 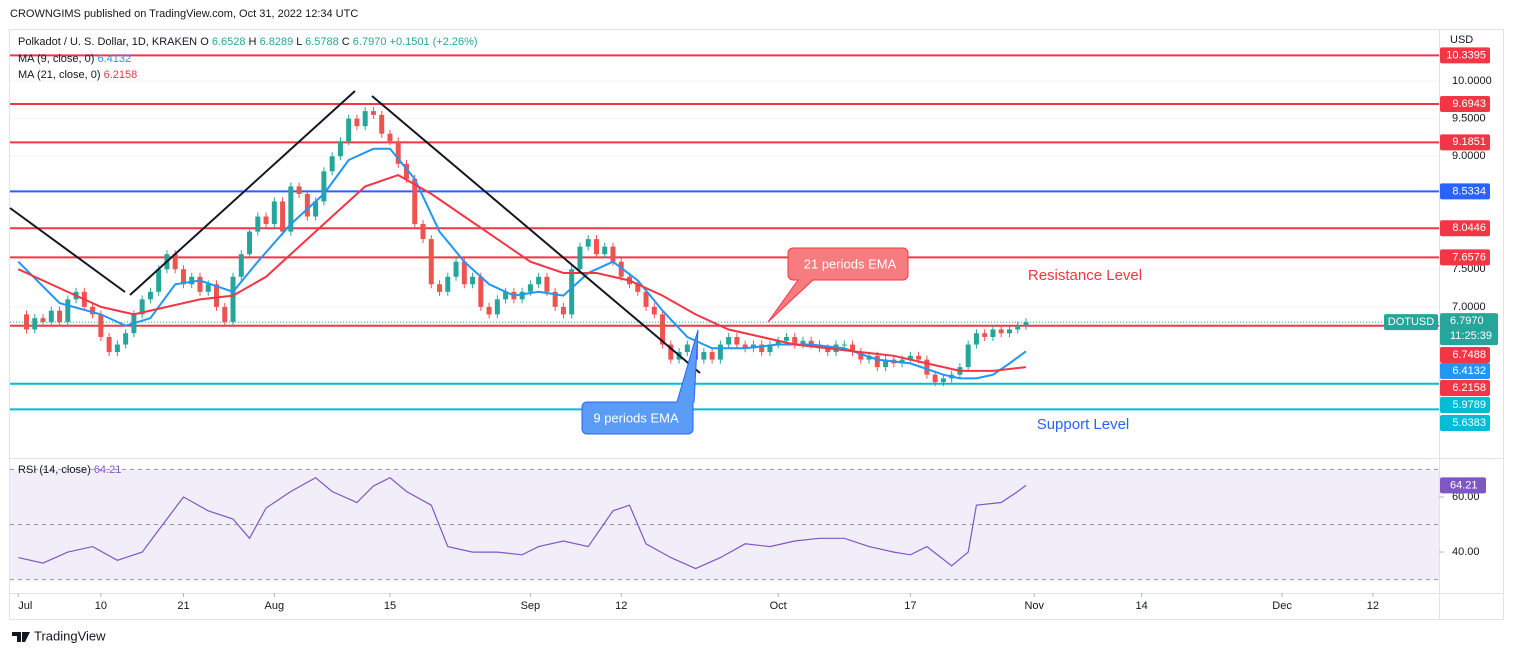 What do you see at coordinates (910, 606) in the screenshot?
I see `x-tick-label: 17` at bounding box center [910, 606].